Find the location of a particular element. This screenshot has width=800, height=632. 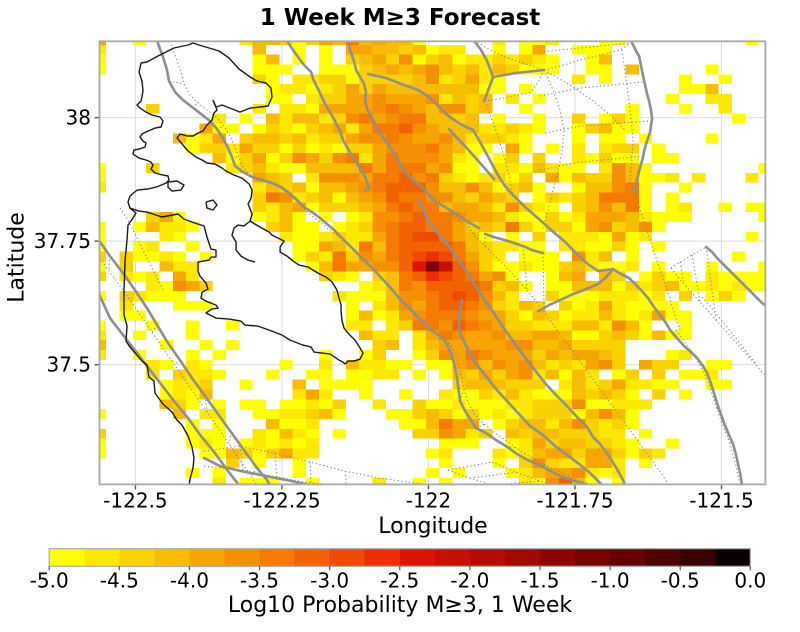

fault-line is located at coordinates (522, 341).